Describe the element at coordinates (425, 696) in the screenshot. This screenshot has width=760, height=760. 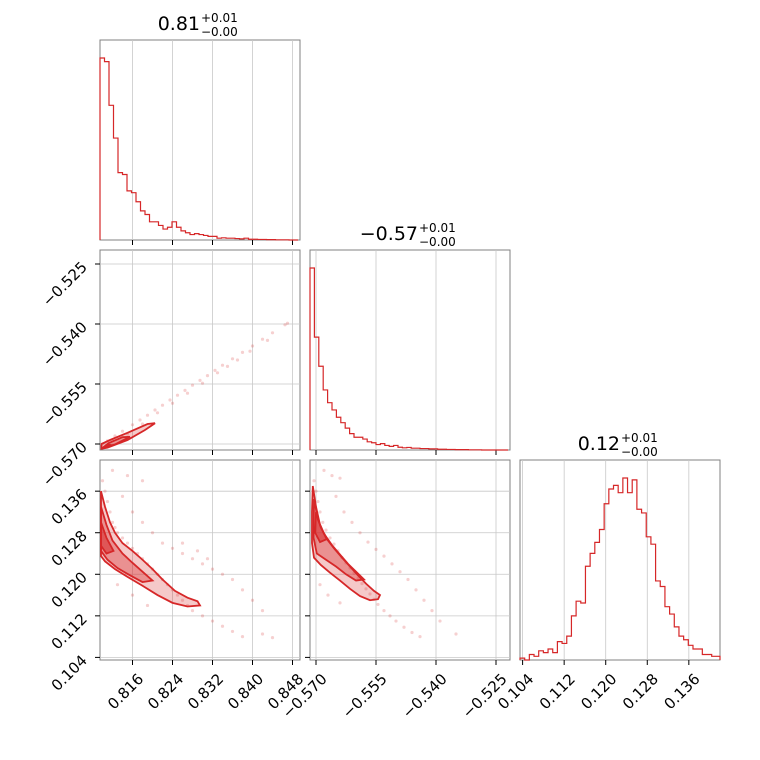
I see `tick-label-x: −0.540` at that location.